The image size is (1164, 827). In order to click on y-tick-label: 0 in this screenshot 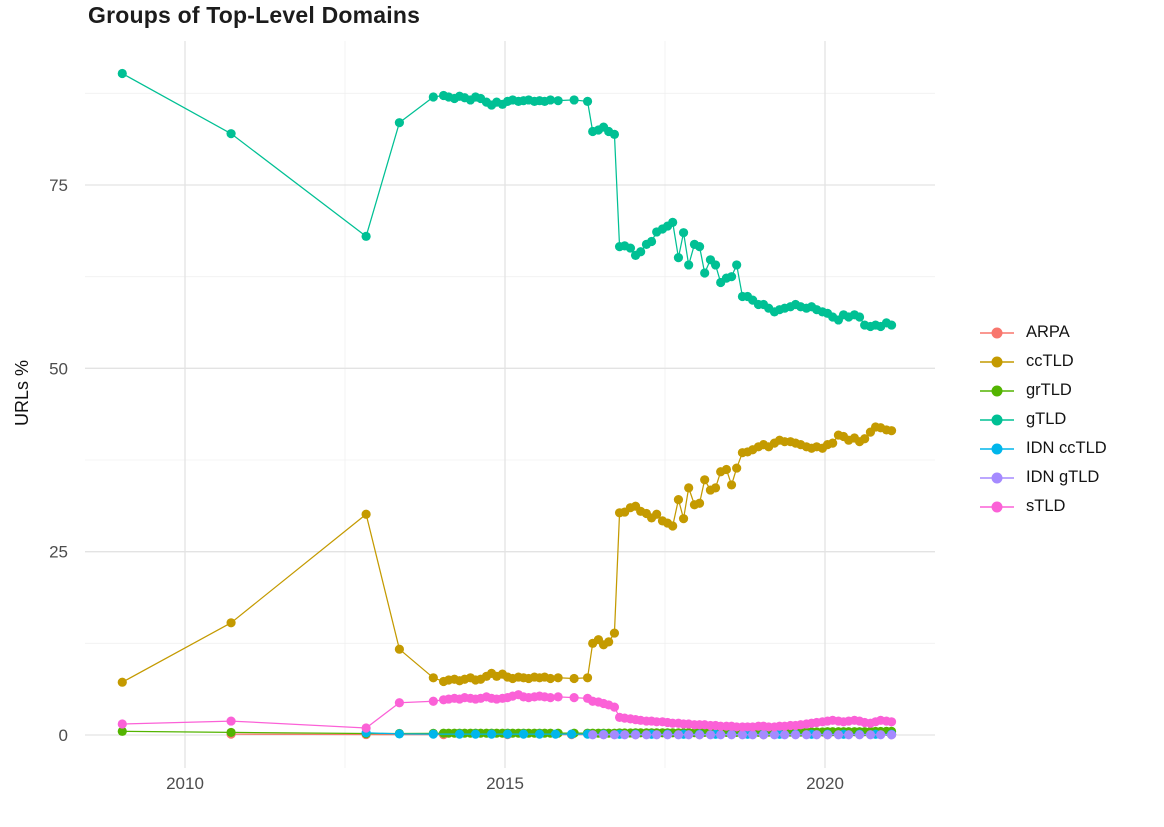, I will do `click(63, 735)`.